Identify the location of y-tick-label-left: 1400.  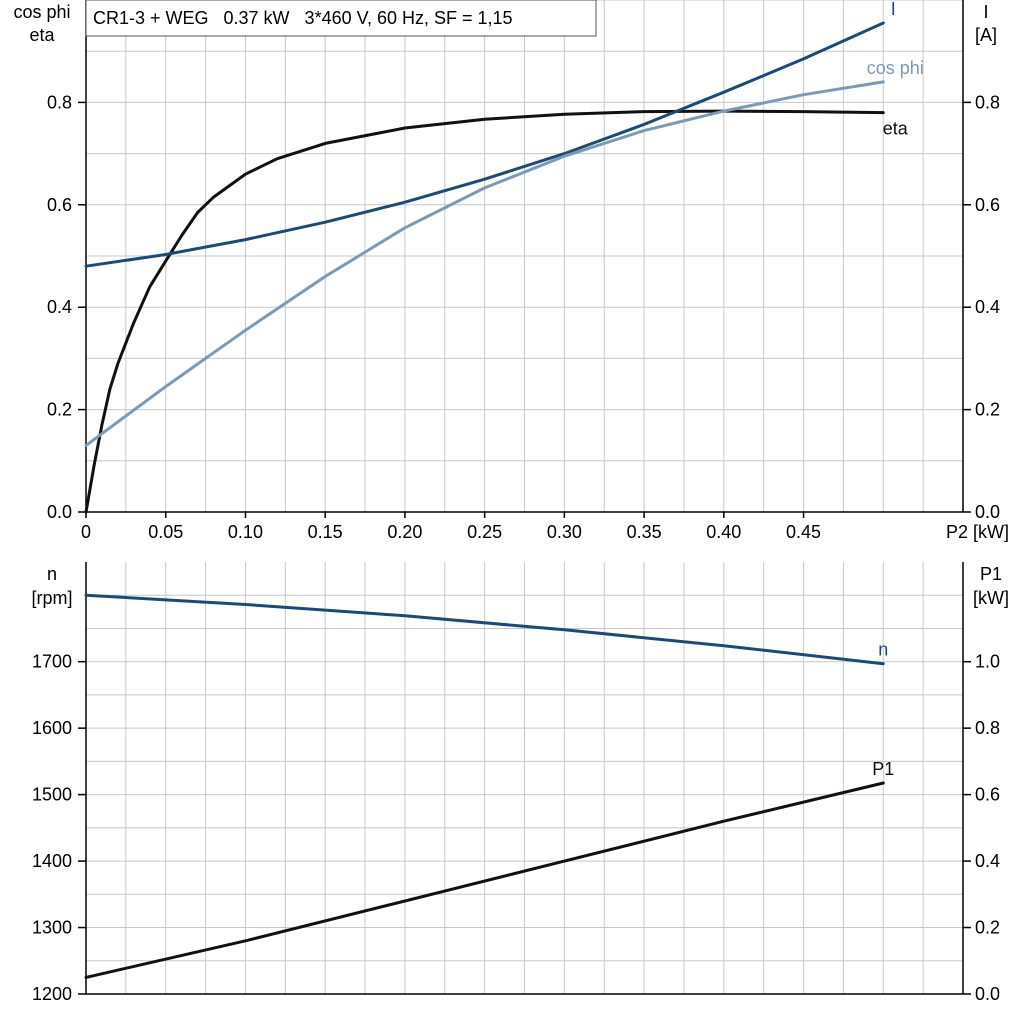
(52, 861).